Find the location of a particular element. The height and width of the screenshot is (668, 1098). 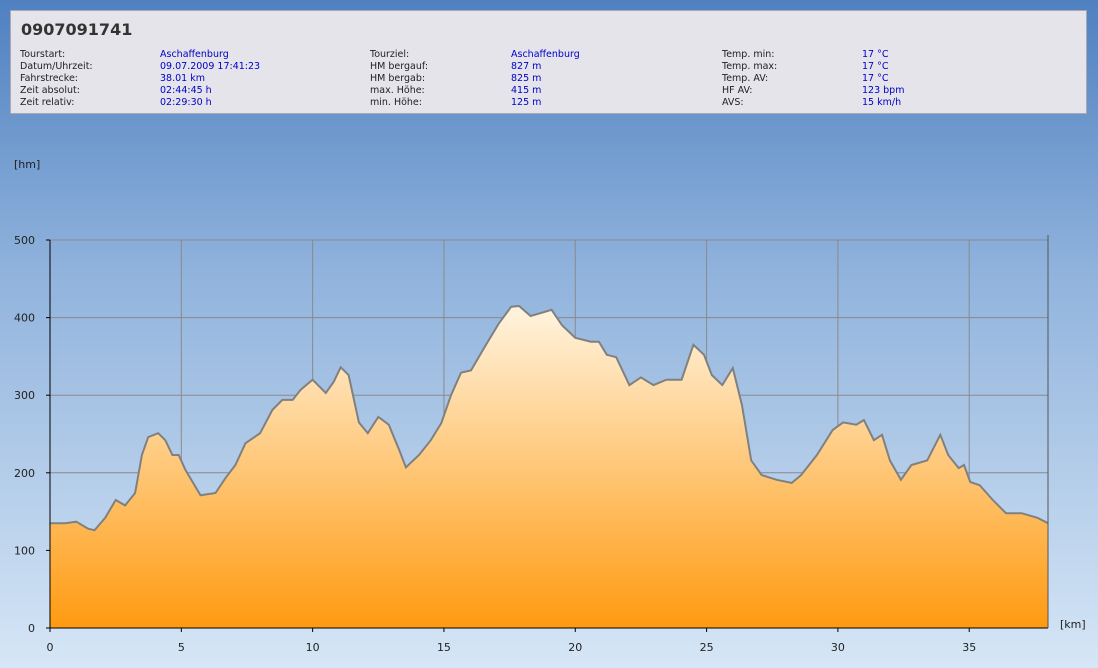

x-tick-label: 15 is located at coordinates (444, 647).